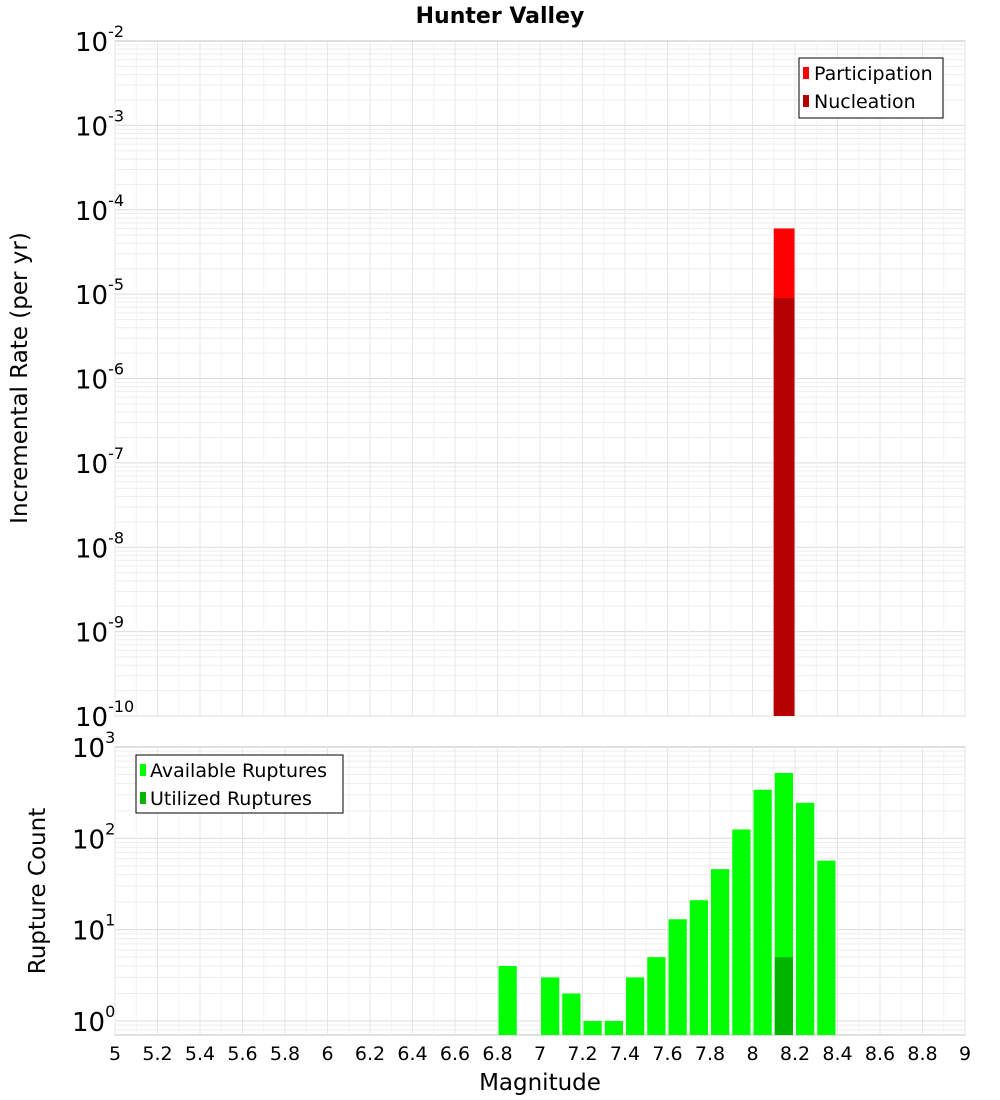  Describe the element at coordinates (327, 1054) in the screenshot. I see `x-tick-label: 6` at that location.